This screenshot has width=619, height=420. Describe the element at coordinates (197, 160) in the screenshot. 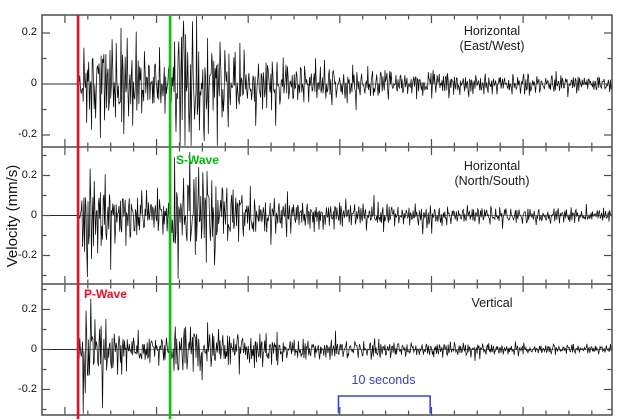

I see `s-wave-label: S-Wave` at that location.